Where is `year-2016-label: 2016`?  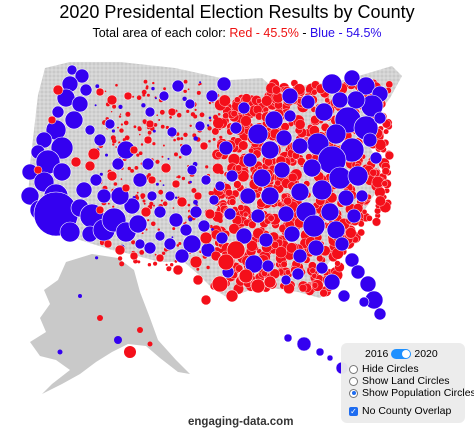
year-2016-label: 2016 is located at coordinates (377, 354).